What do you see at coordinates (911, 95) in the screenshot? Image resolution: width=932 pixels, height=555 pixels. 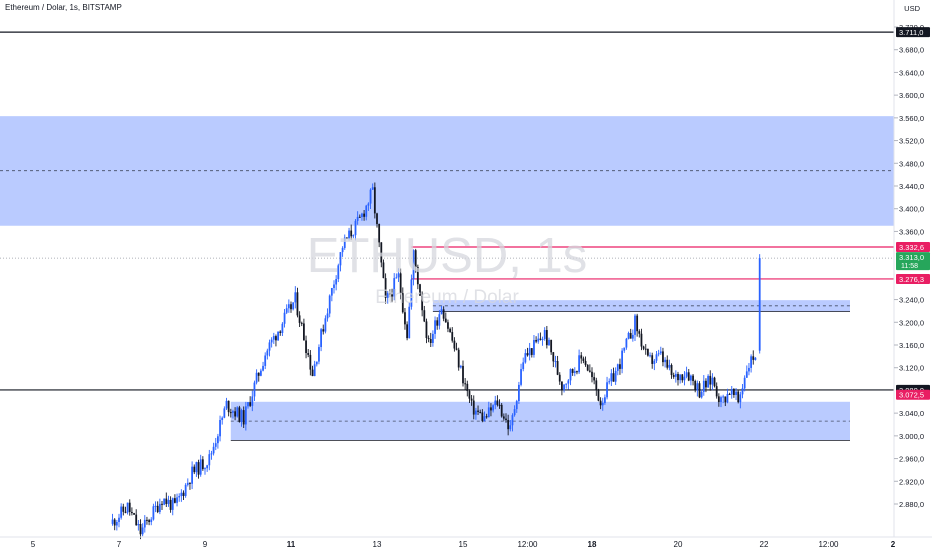 I see `y-tick-label-3: 3.600,0` at bounding box center [911, 95].